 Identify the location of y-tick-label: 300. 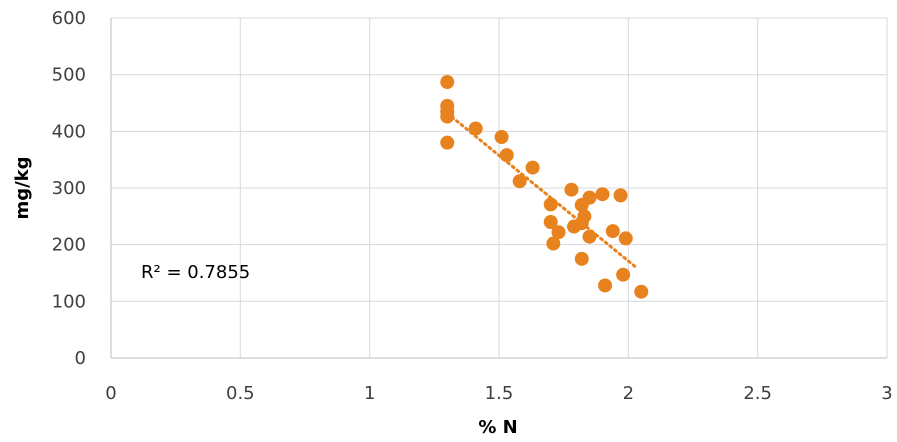
(69, 188).